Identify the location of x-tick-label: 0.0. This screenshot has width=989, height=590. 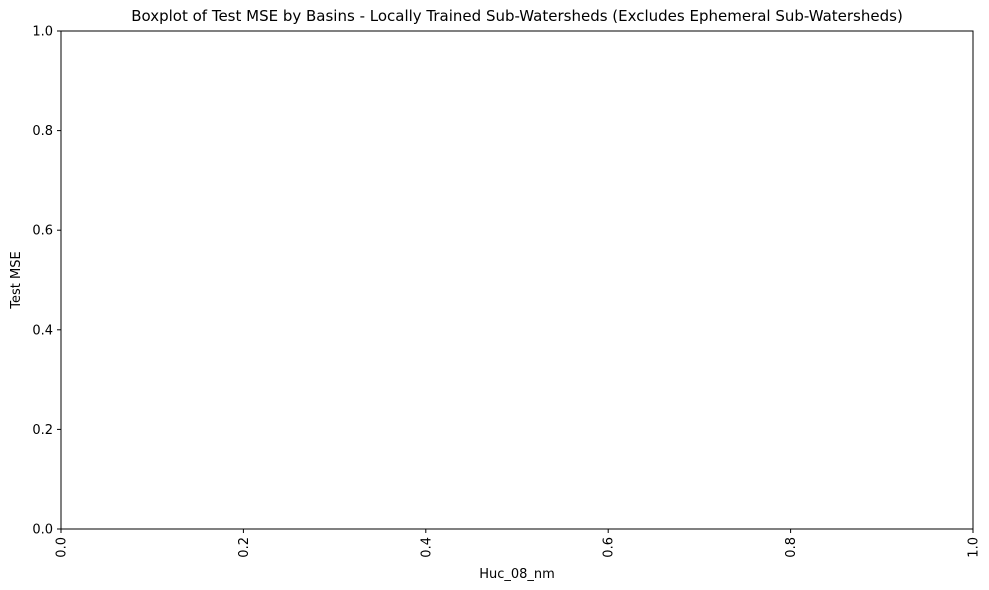
(62, 547).